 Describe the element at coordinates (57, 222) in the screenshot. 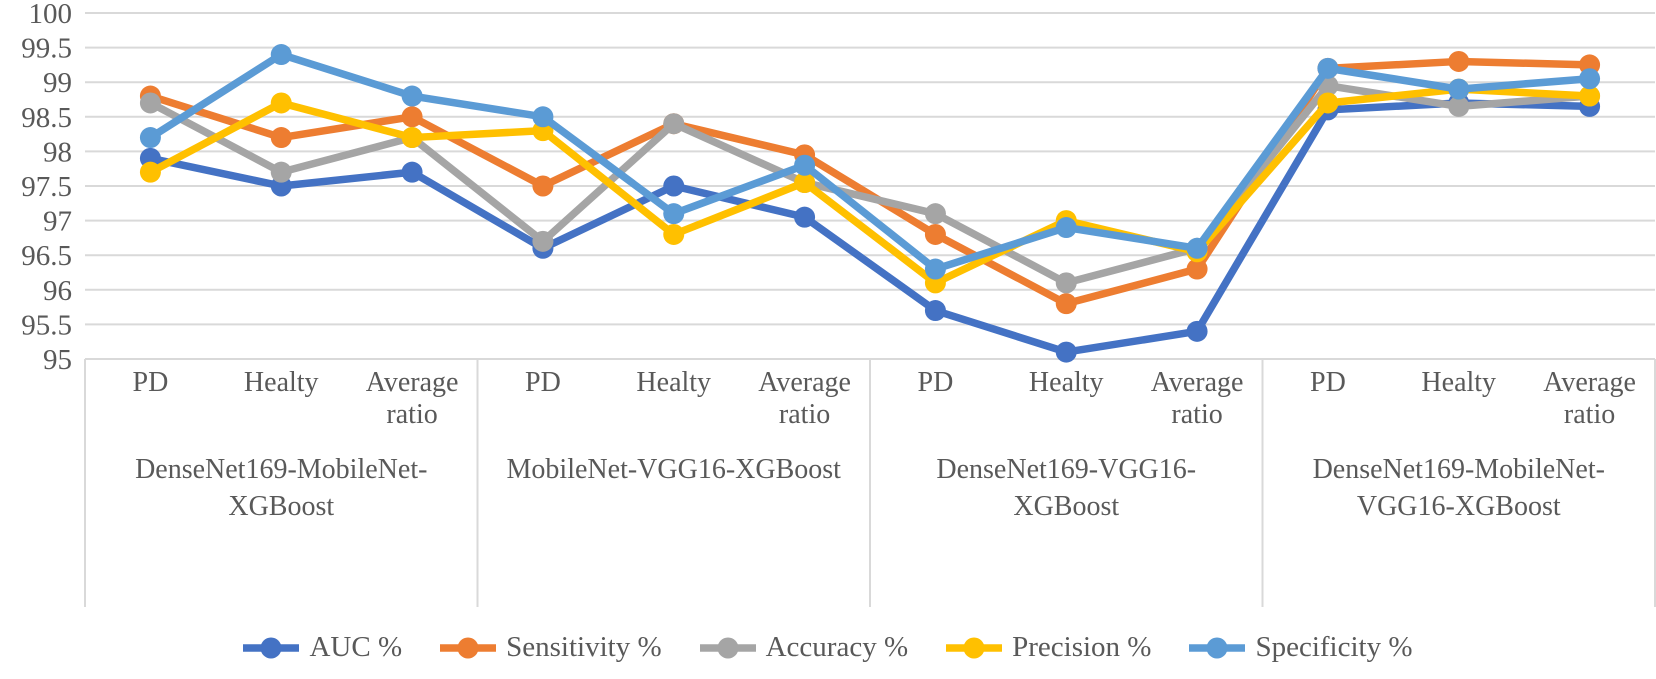

I see `y-axis-tick-label: 97` at that location.